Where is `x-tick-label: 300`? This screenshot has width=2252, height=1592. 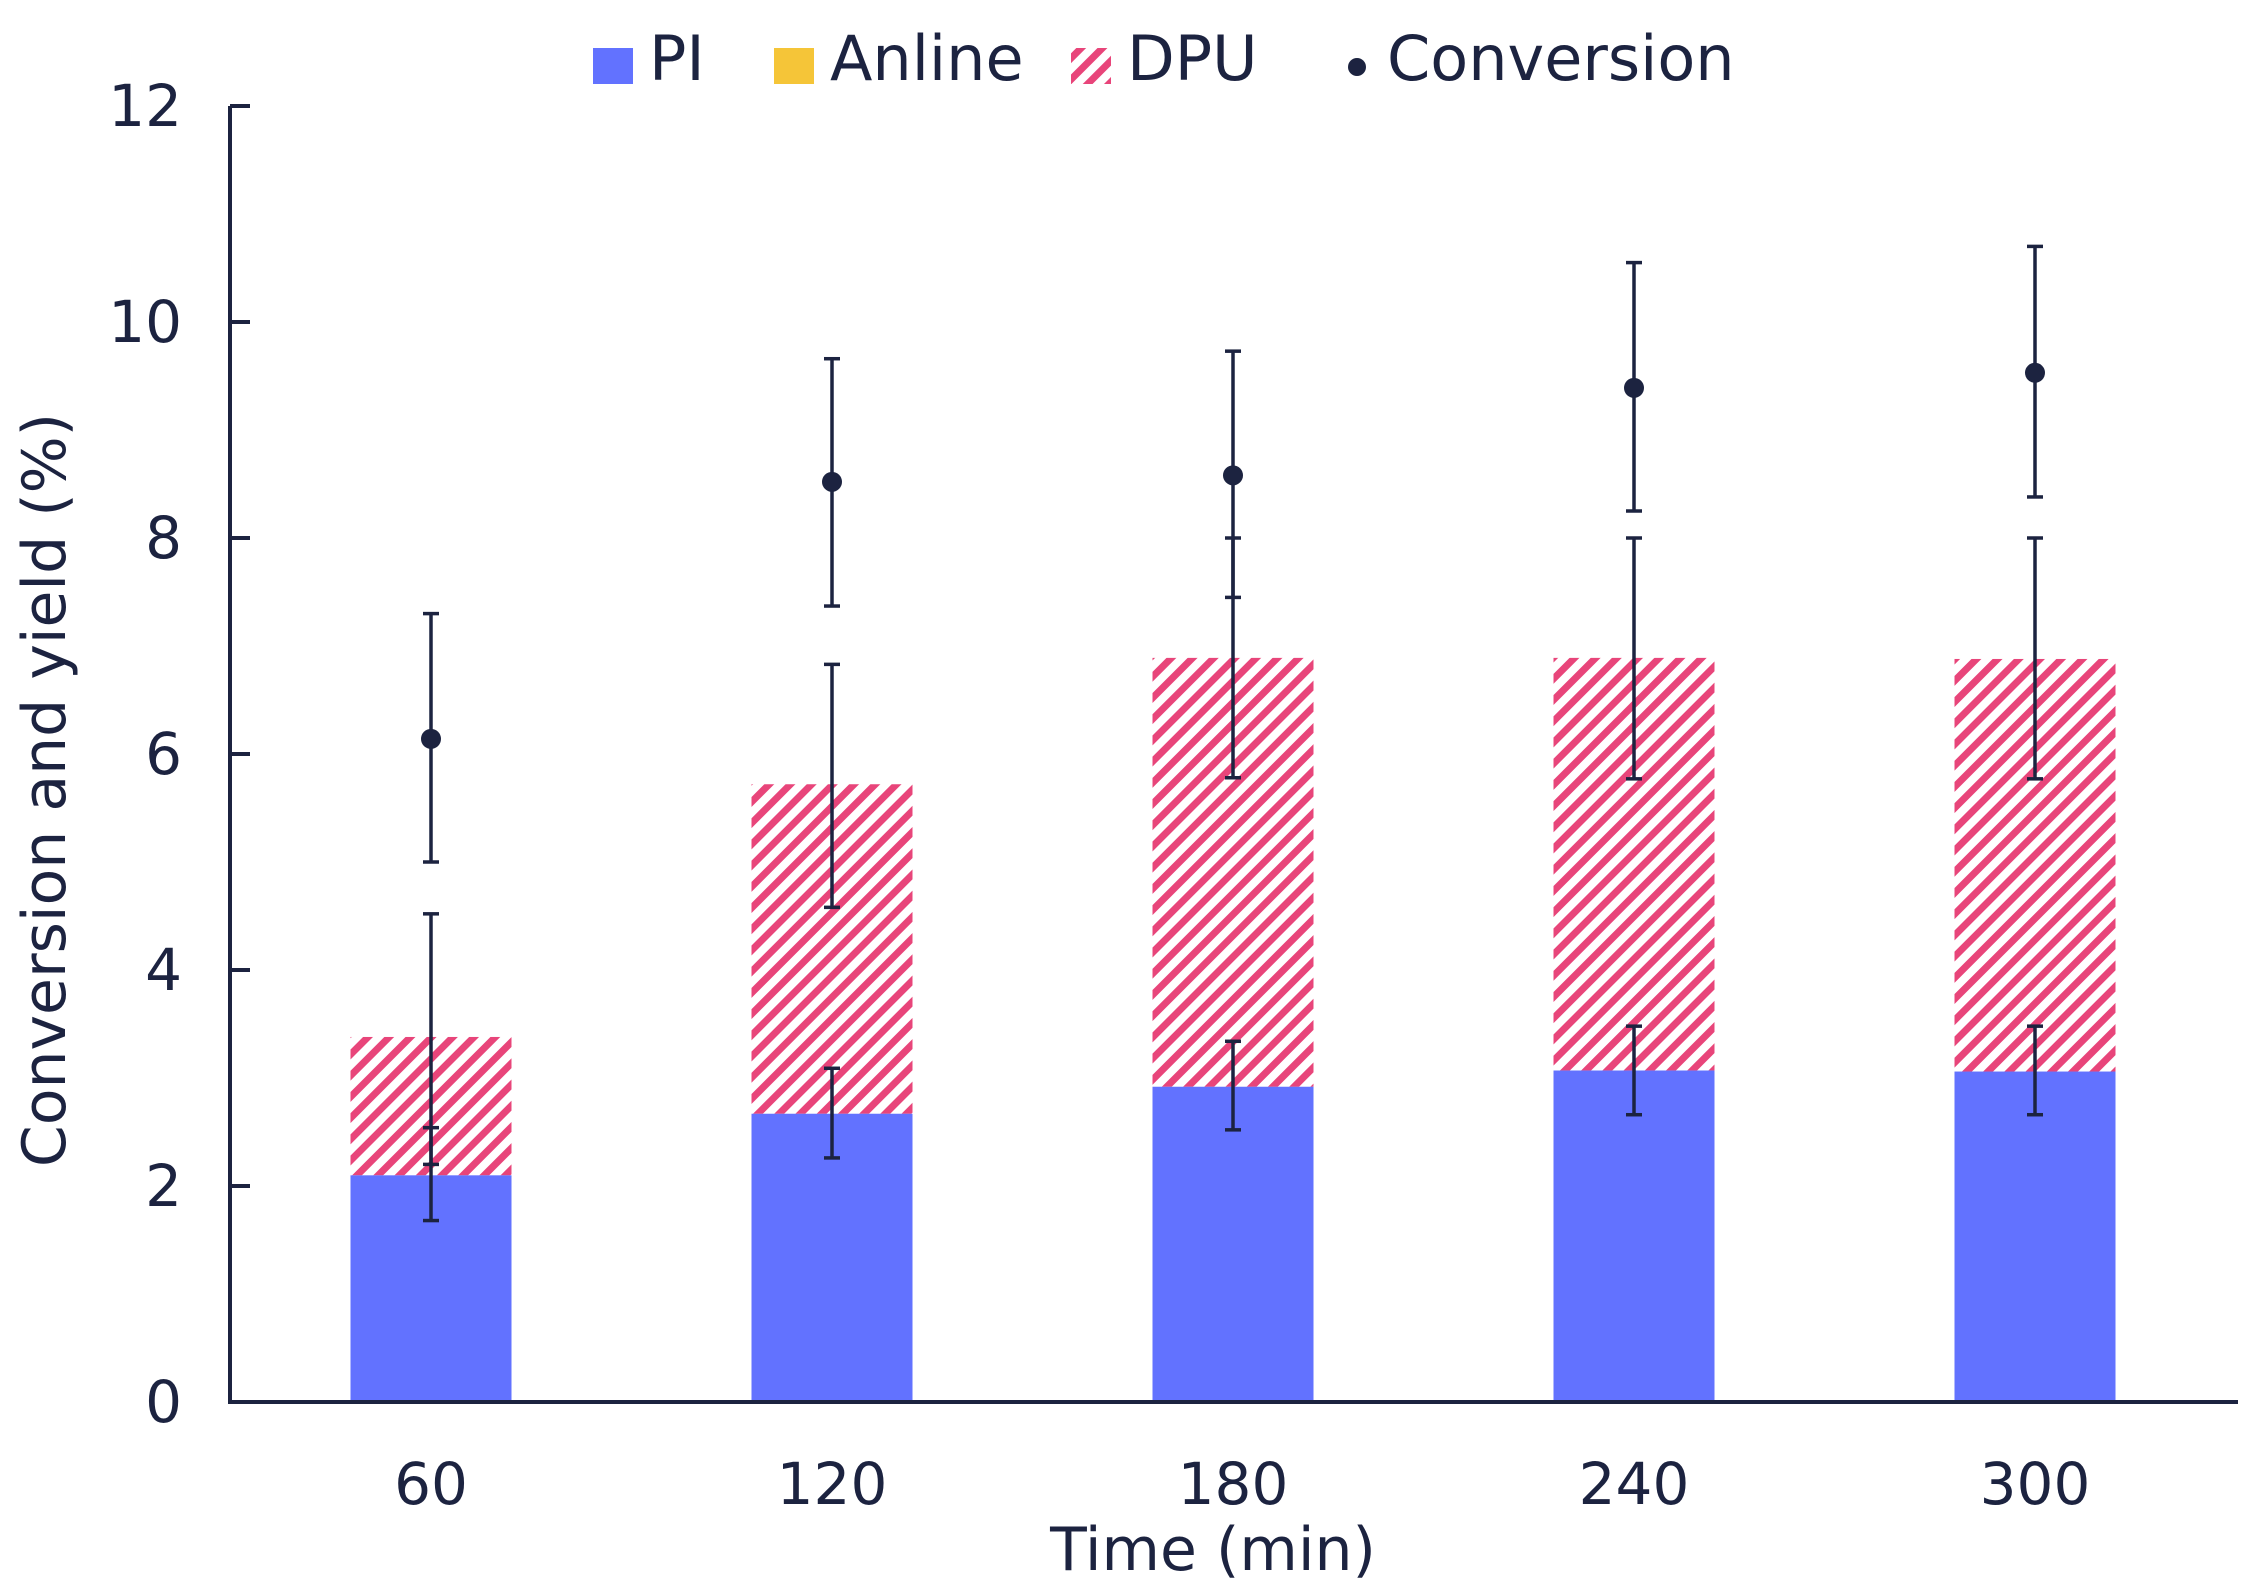
x-tick-label: 300 is located at coordinates (2035, 1484).